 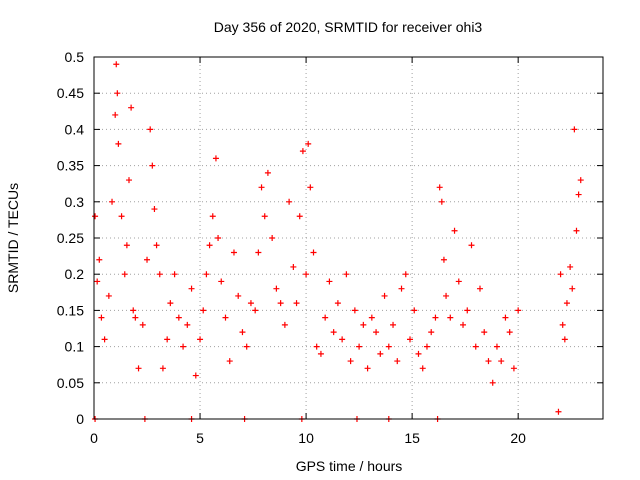 What do you see at coordinates (75, 129) in the screenshot?
I see `y-tick-label: 0.4` at bounding box center [75, 129].